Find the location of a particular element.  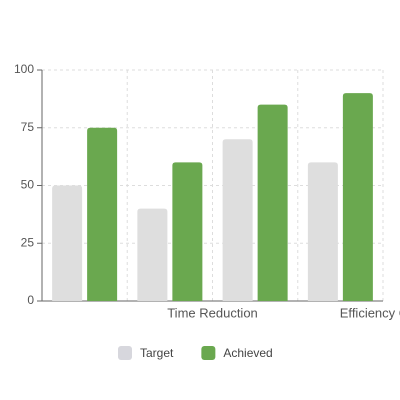

y-tick-label: 75 is located at coordinates (28, 127).